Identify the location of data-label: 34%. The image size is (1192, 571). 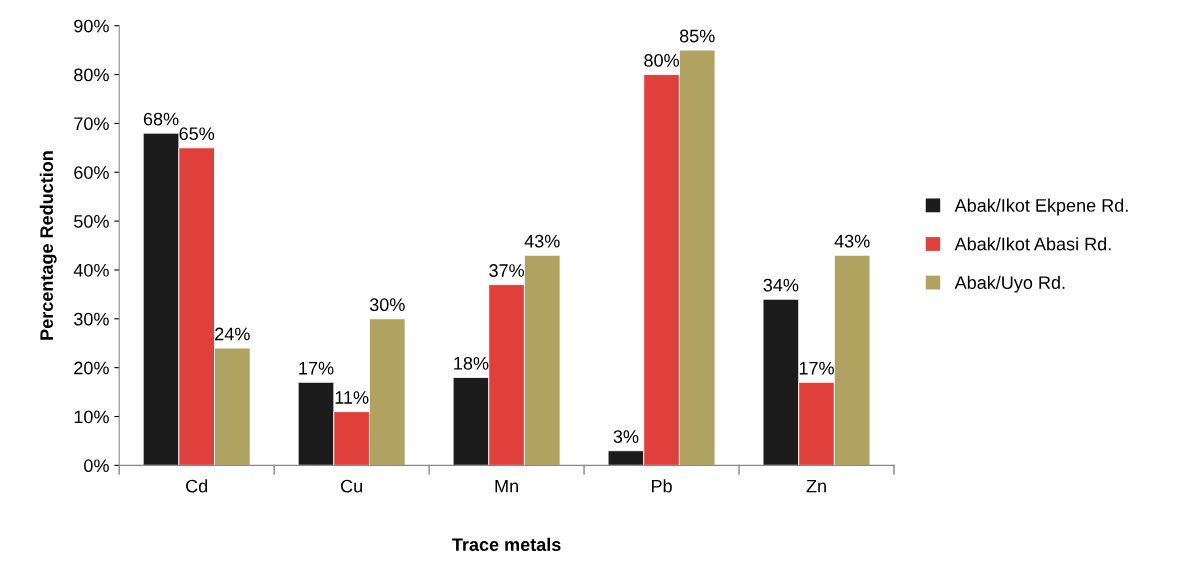
(781, 285).